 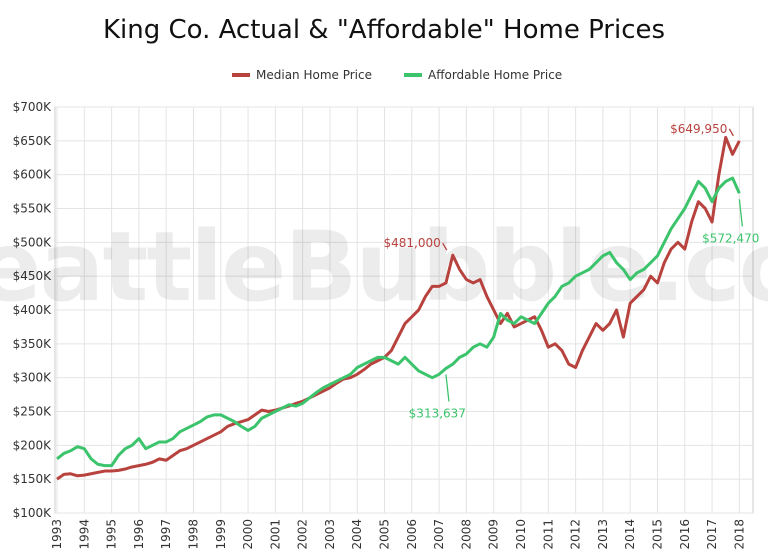 I want to click on x-tick-label: 2000, so click(x=248, y=534).